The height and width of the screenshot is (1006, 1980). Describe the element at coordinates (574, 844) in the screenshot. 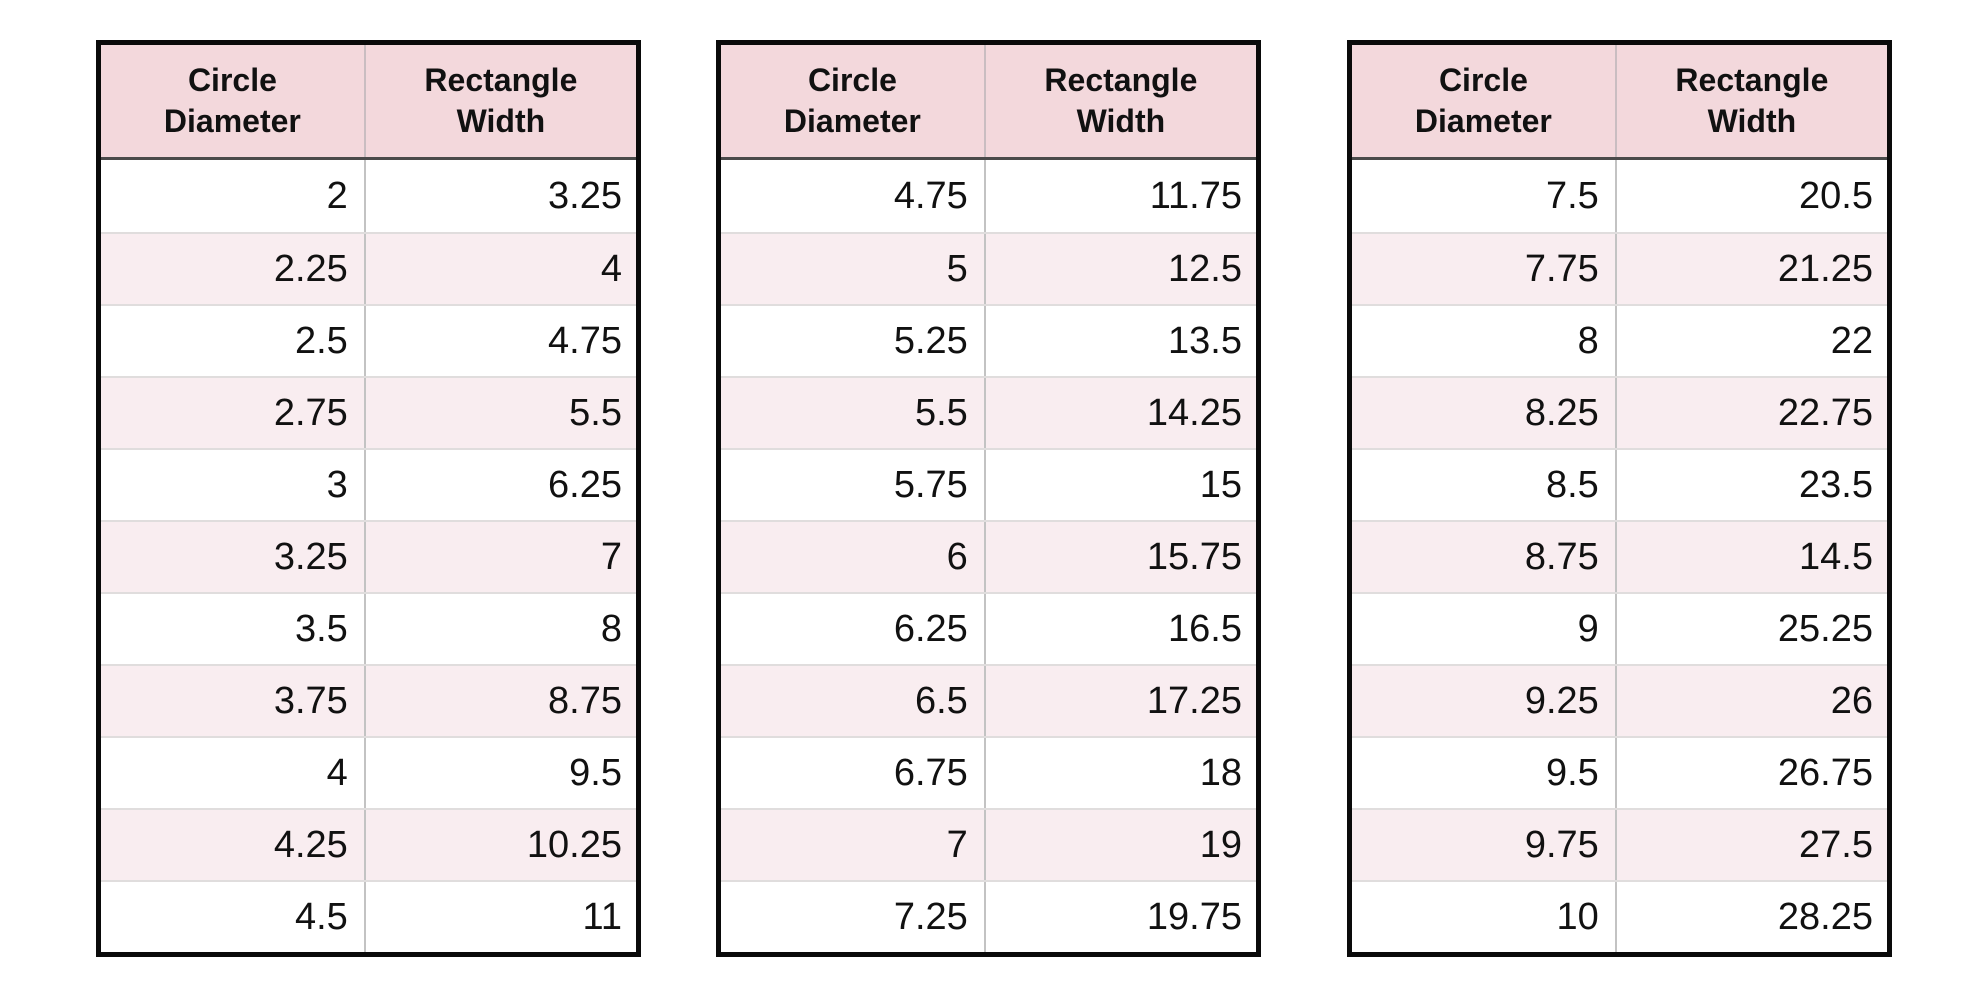

I see `cell-rectangle-width: 10.25` at that location.